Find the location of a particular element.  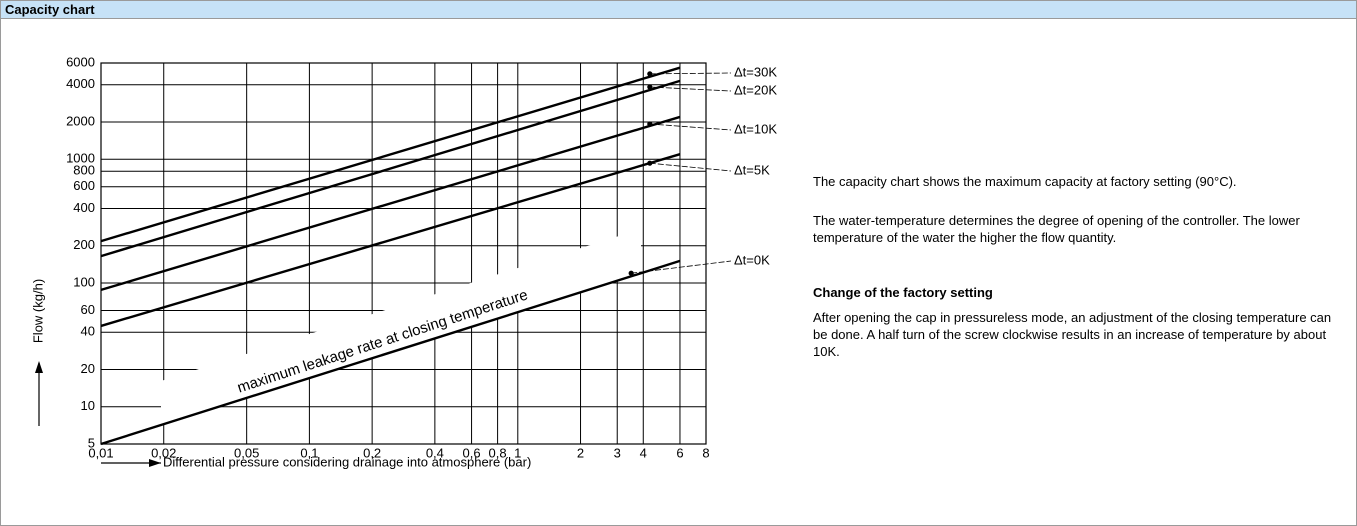

x-tick-label: 0,2 is located at coordinates (372, 452).